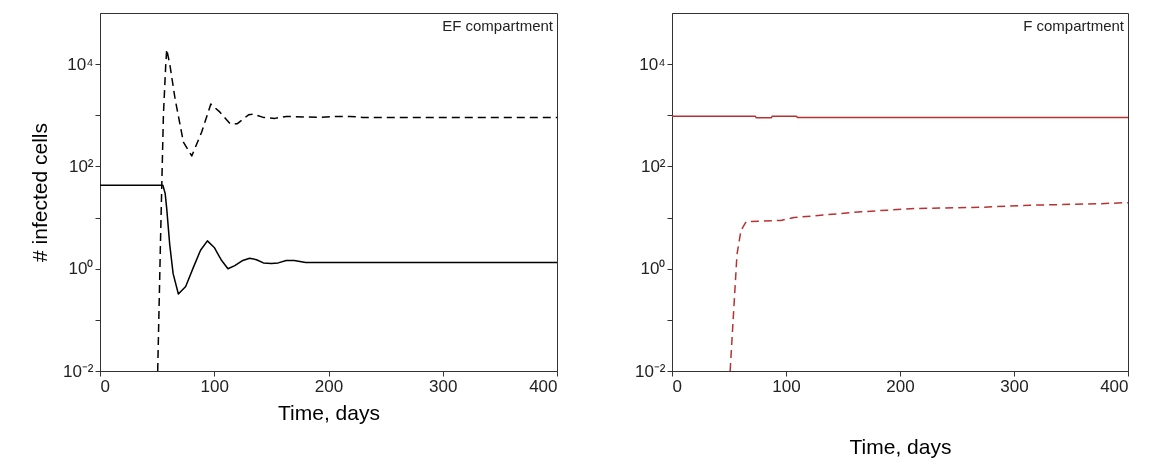  What do you see at coordinates (928, 286) in the screenshot?
I see `line-series` at bounding box center [928, 286].